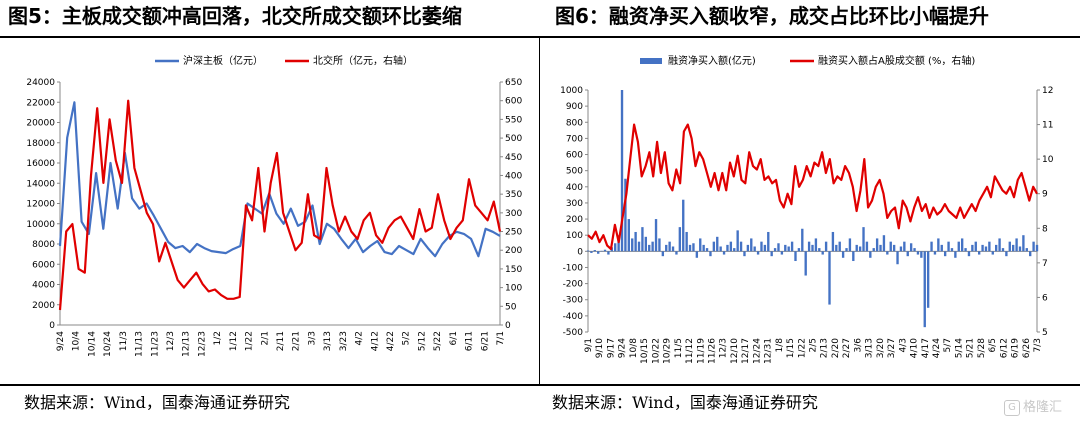 Image resolution: width=1080 pixels, height=425 pixels. Describe the element at coordinates (40, 144) in the screenshot. I see `fig5-left-tick-label: 18000` at that location.